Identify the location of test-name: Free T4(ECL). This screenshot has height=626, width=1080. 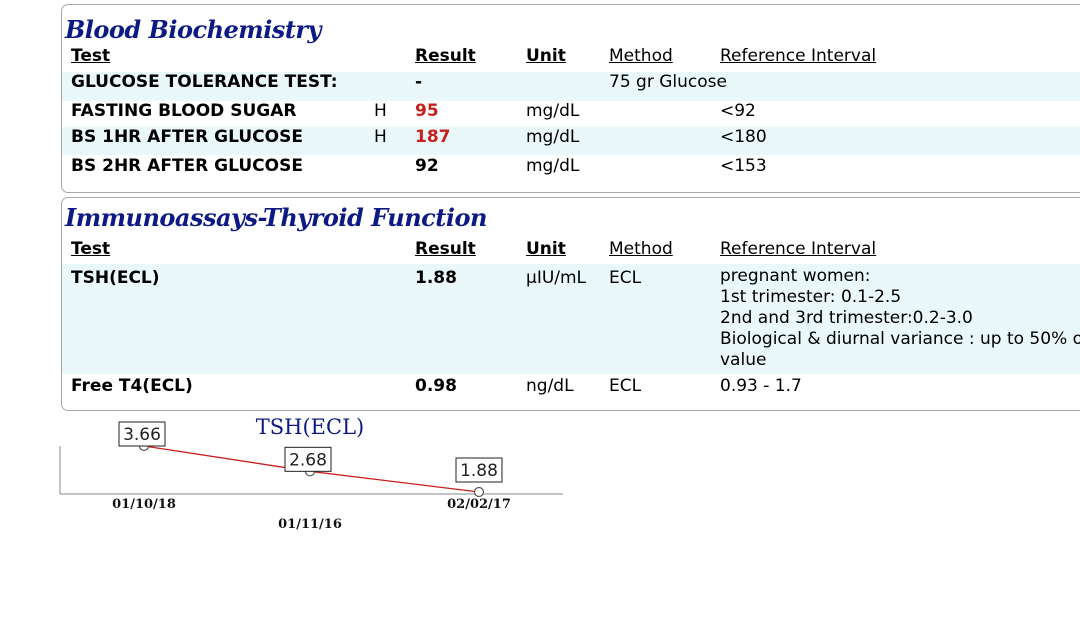
(132, 386).